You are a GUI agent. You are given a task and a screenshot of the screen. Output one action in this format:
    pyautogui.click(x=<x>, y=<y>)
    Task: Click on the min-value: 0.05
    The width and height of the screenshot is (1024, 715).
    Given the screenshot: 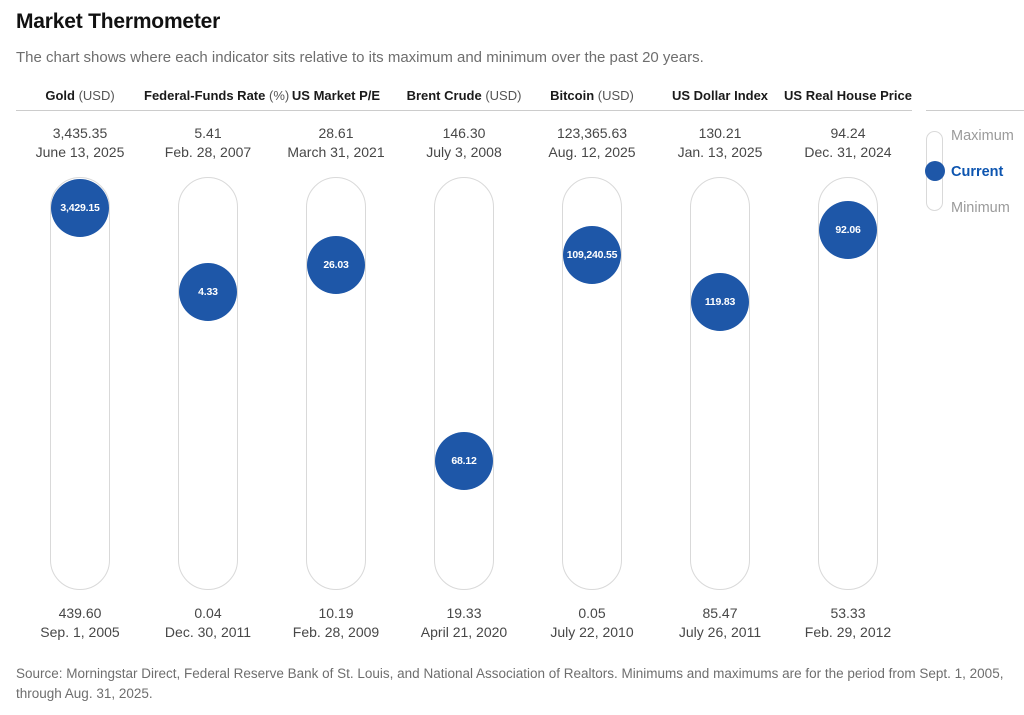 What is the action you would take?
    pyautogui.click(x=592, y=612)
    